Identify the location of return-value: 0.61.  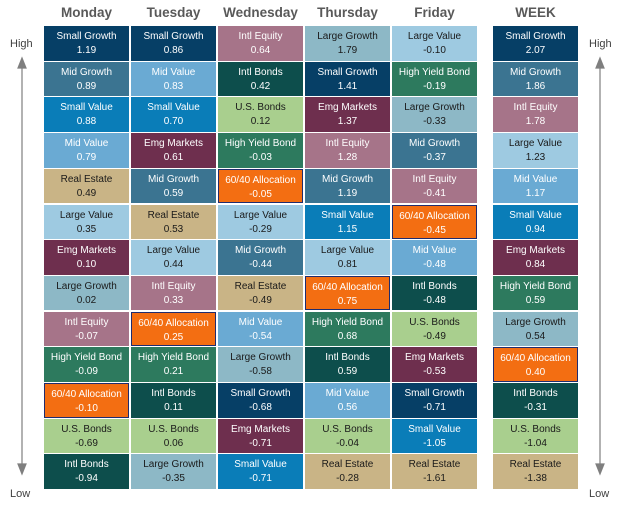
(173, 158).